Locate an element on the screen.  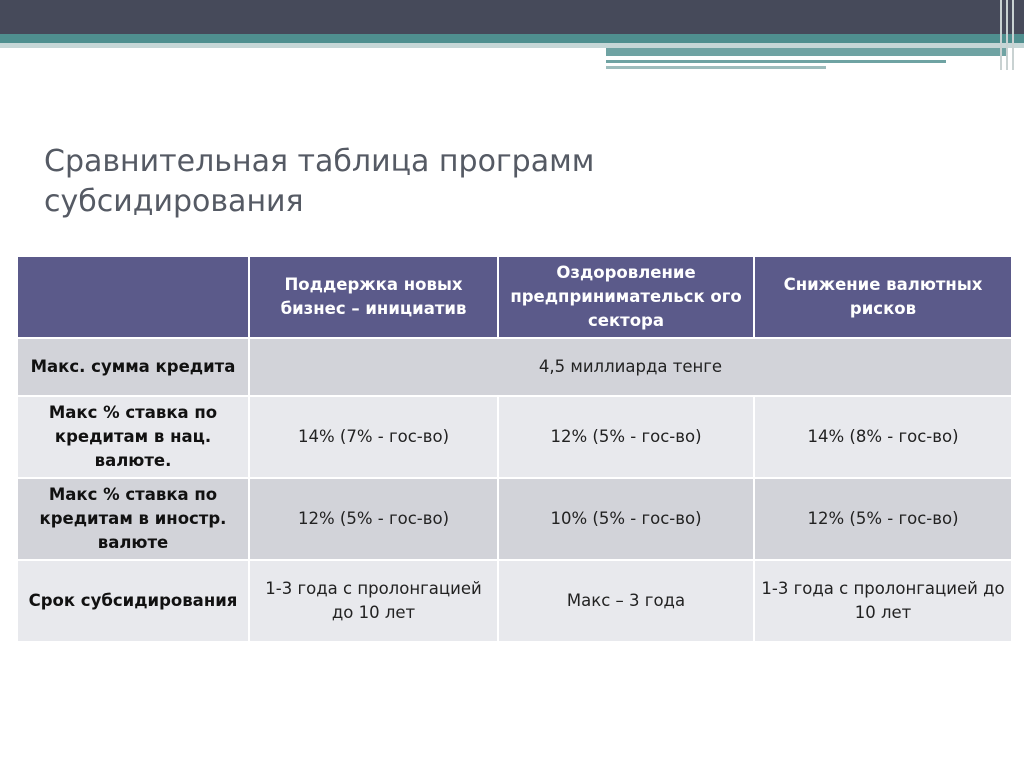
row-label: Срок субсидирования is located at coordinates (133, 601).